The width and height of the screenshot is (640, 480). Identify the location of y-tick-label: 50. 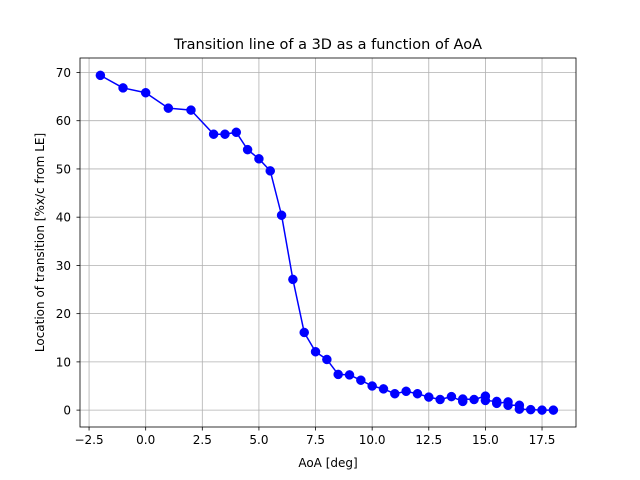
(63, 169).